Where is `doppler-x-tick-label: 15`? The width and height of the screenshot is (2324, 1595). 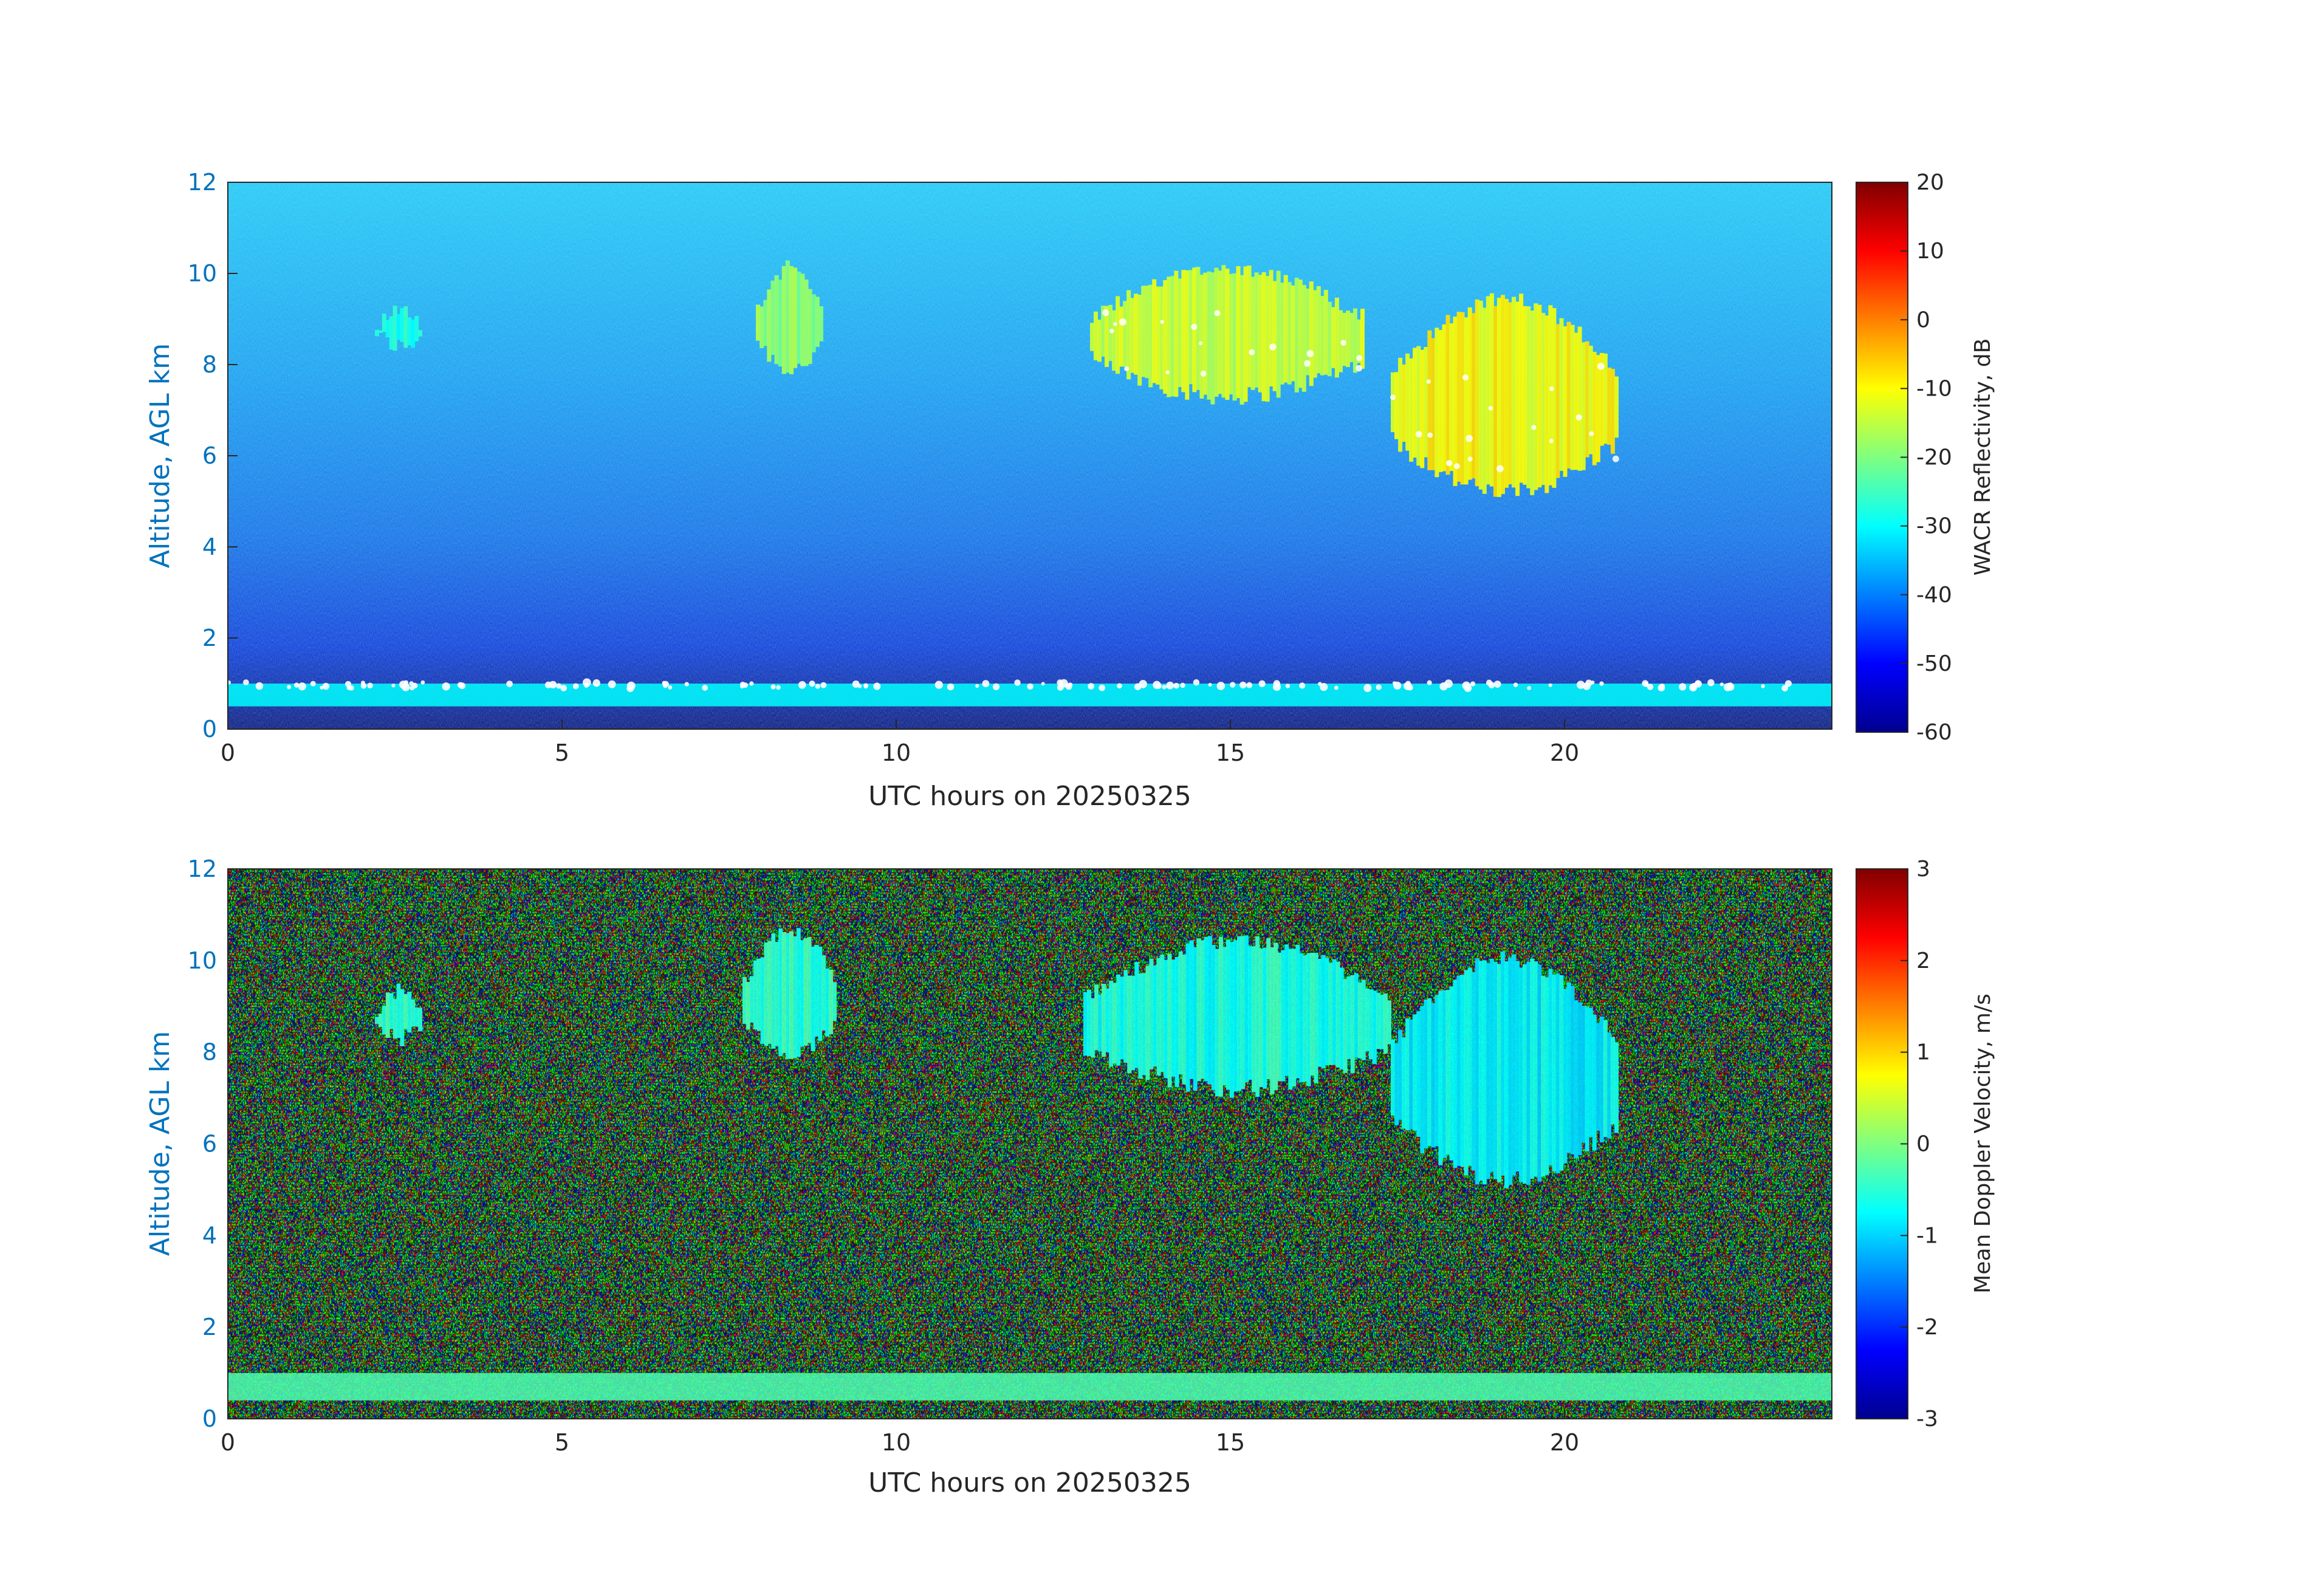
doppler-x-tick-label: 15 is located at coordinates (1230, 1442).